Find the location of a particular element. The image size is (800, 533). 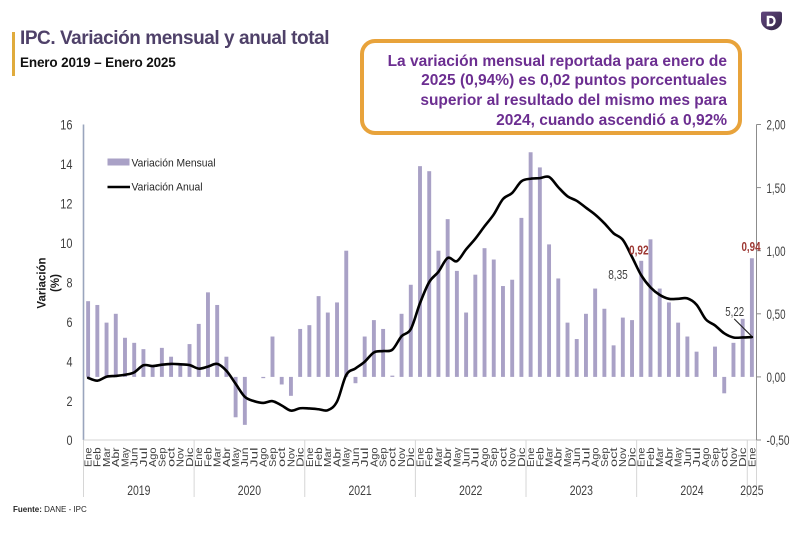

svg-text: 2 is located at coordinates (70, 401).